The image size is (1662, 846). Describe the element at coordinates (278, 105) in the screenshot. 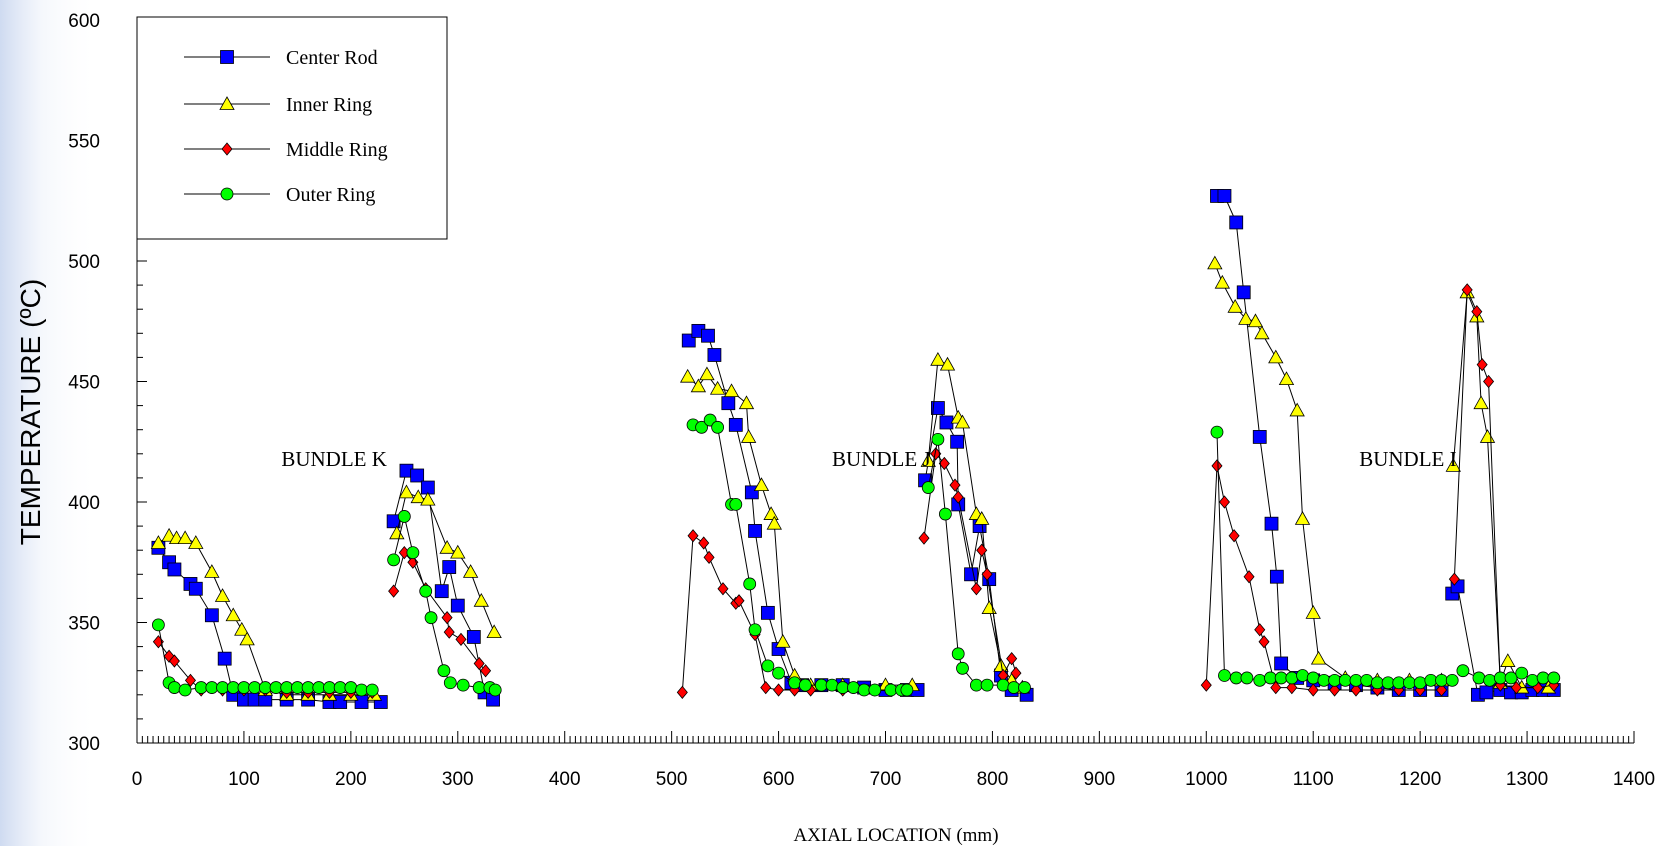

I see `legend-item-inner-ring: Inner Ring` at that location.